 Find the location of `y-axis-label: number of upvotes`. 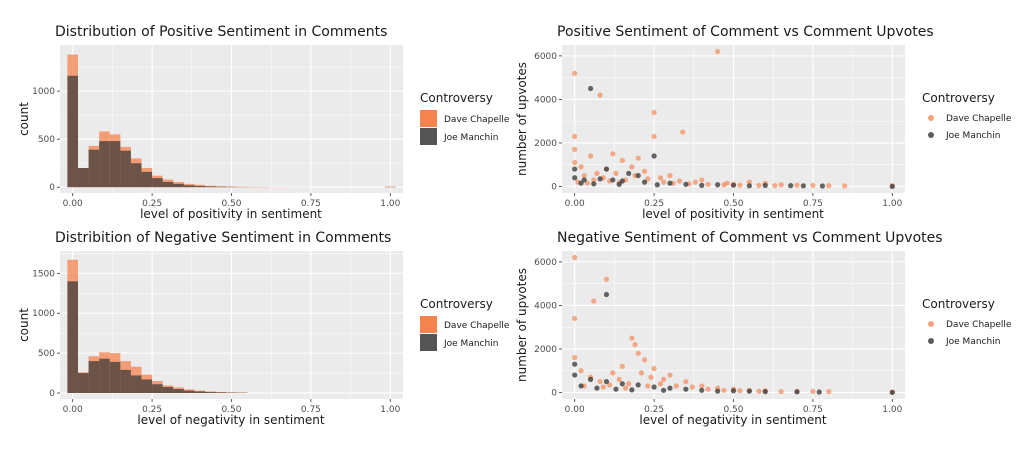

y-axis-label: number of upvotes is located at coordinates (522, 325).